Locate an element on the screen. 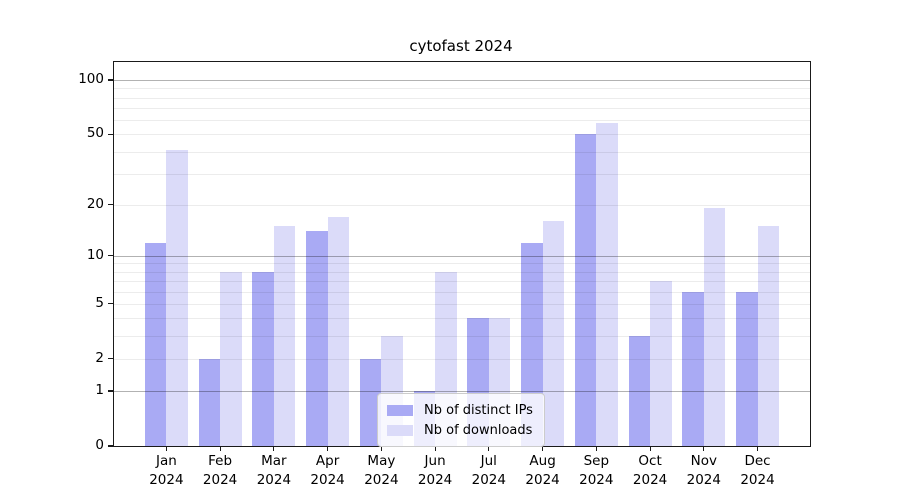 This screenshot has height=500, width=900. x-axis-label: Mar 2024 is located at coordinates (274, 470).